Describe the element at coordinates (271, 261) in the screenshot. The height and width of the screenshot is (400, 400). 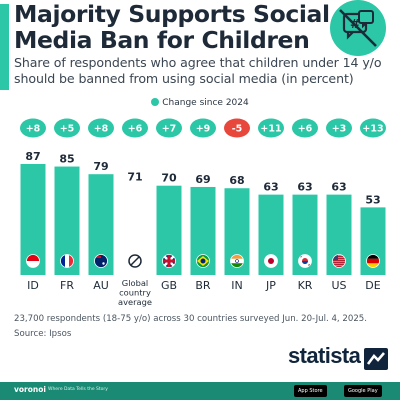
I see `japan-flag-icon` at that location.